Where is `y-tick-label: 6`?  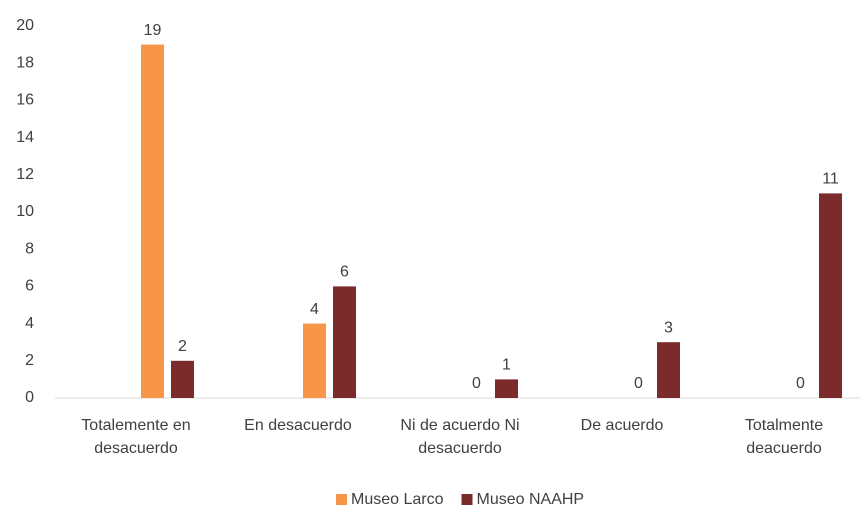 y-tick-label: 6 is located at coordinates (29, 286).